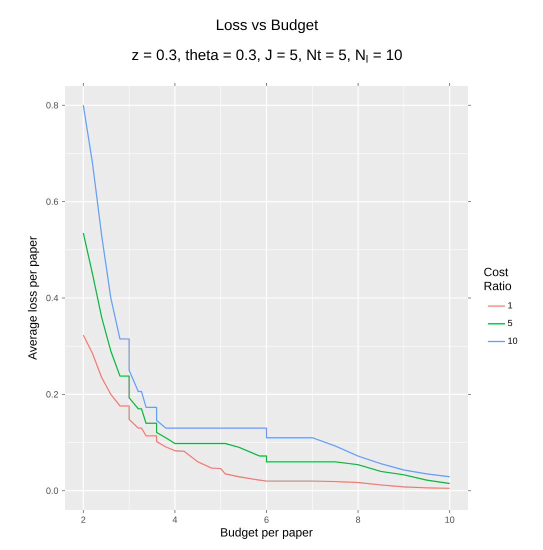  Describe the element at coordinates (52, 394) in the screenshot. I see `y-tick-label: 0.2` at that location.